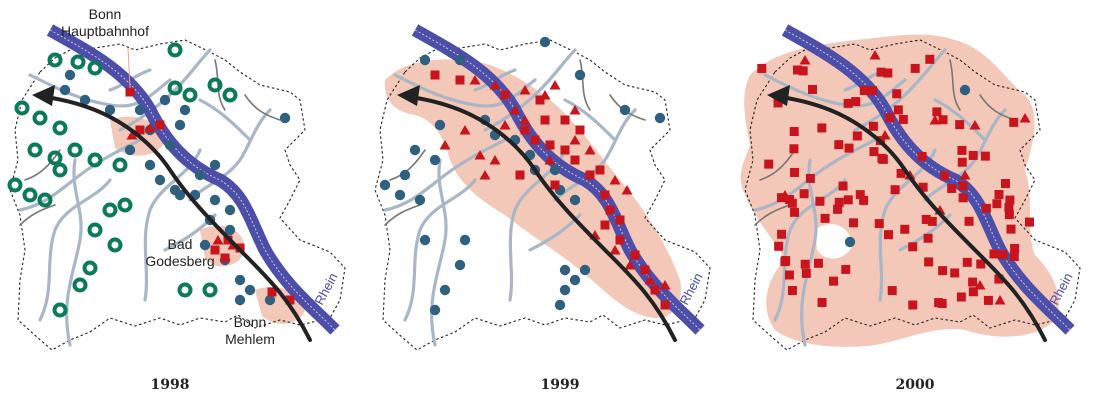 The height and width of the screenshot is (402, 1095). I want to click on label-bonn-hauptbahnhof: Bonn Hauptbahnhof, so click(105, 23).